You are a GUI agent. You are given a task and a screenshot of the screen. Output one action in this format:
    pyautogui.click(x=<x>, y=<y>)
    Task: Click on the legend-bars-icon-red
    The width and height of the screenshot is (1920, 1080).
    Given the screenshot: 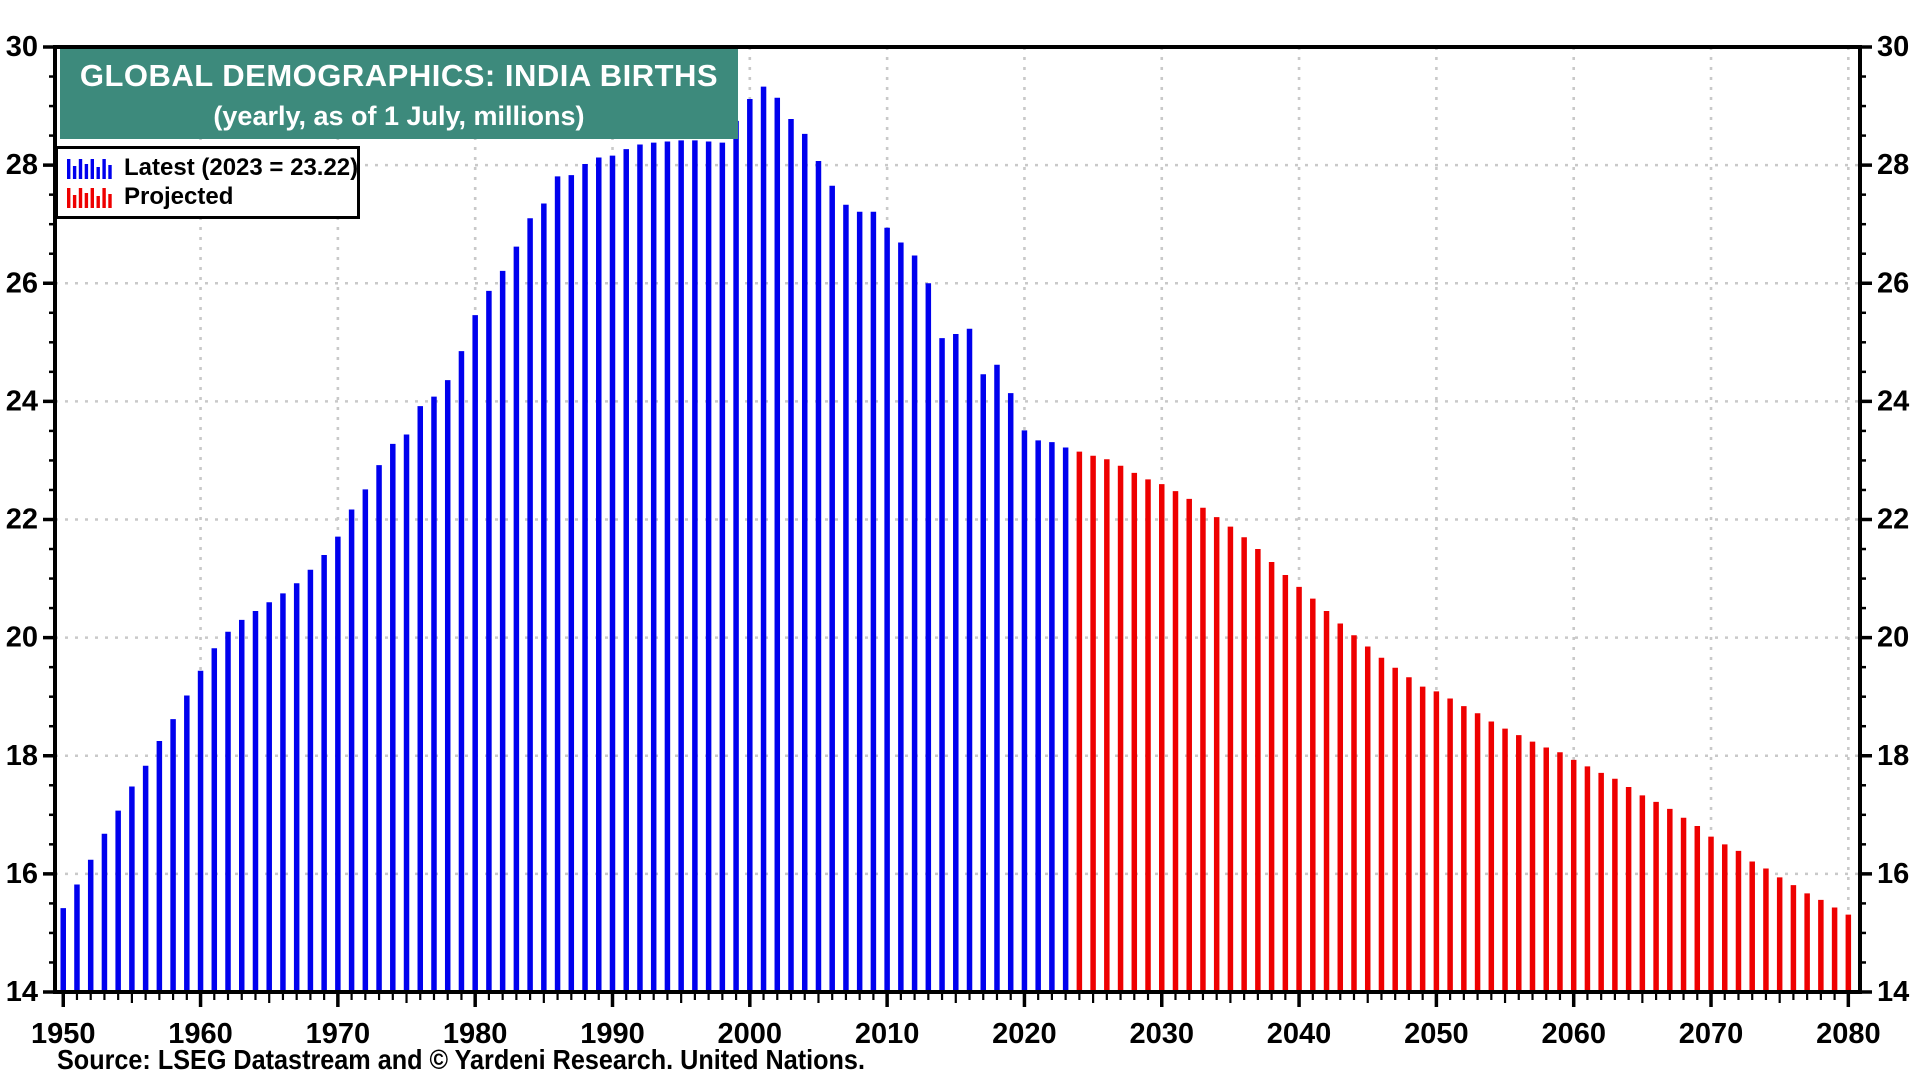 What is the action you would take?
    pyautogui.click(x=90, y=197)
    